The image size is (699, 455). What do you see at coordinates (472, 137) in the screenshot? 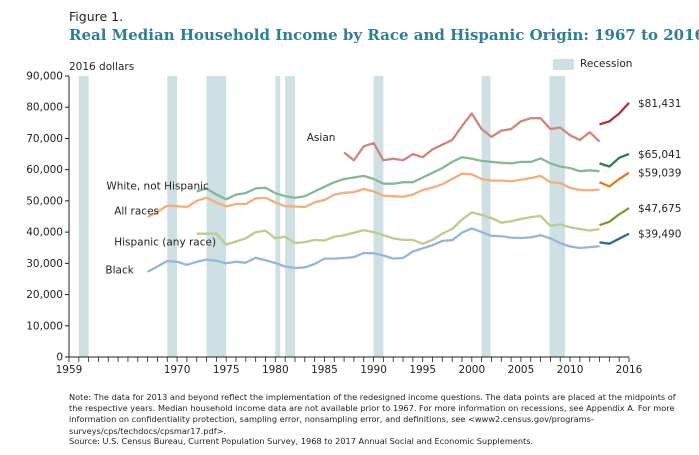
I see `series-line-asian-old` at bounding box center [472, 137].